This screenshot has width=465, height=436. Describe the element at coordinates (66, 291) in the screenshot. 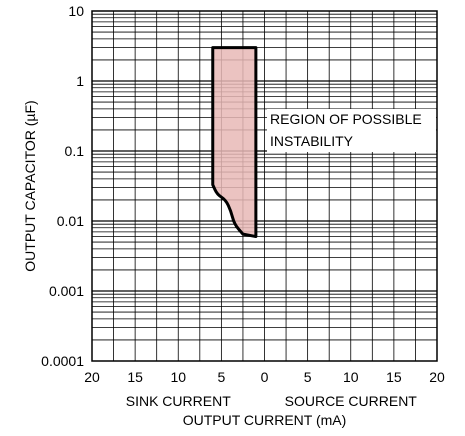

I see `y-tick-label: 0.001` at that location.